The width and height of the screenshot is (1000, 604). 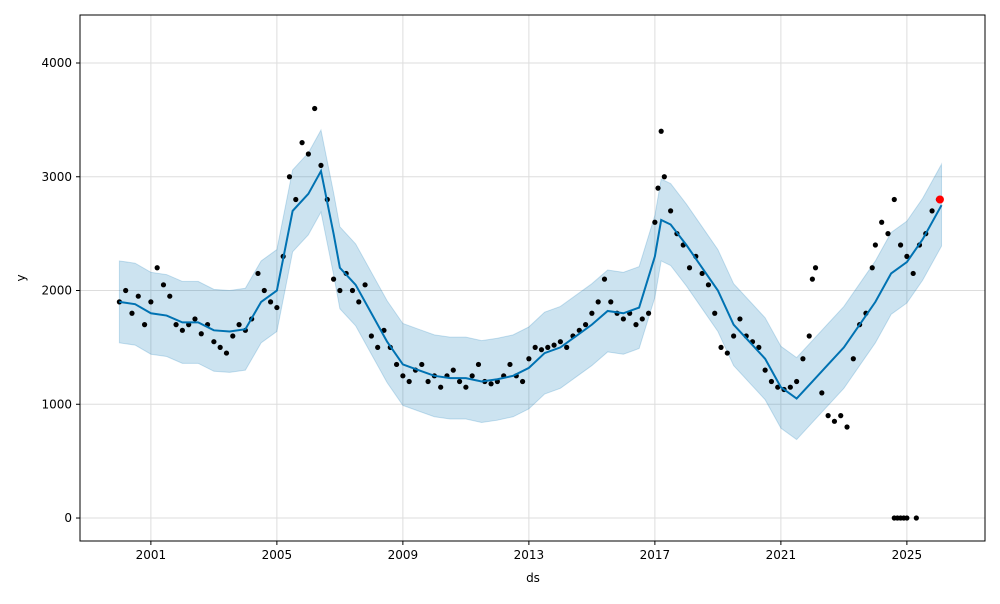 I want to click on y-tick-label: 0, so click(x=68, y=518).